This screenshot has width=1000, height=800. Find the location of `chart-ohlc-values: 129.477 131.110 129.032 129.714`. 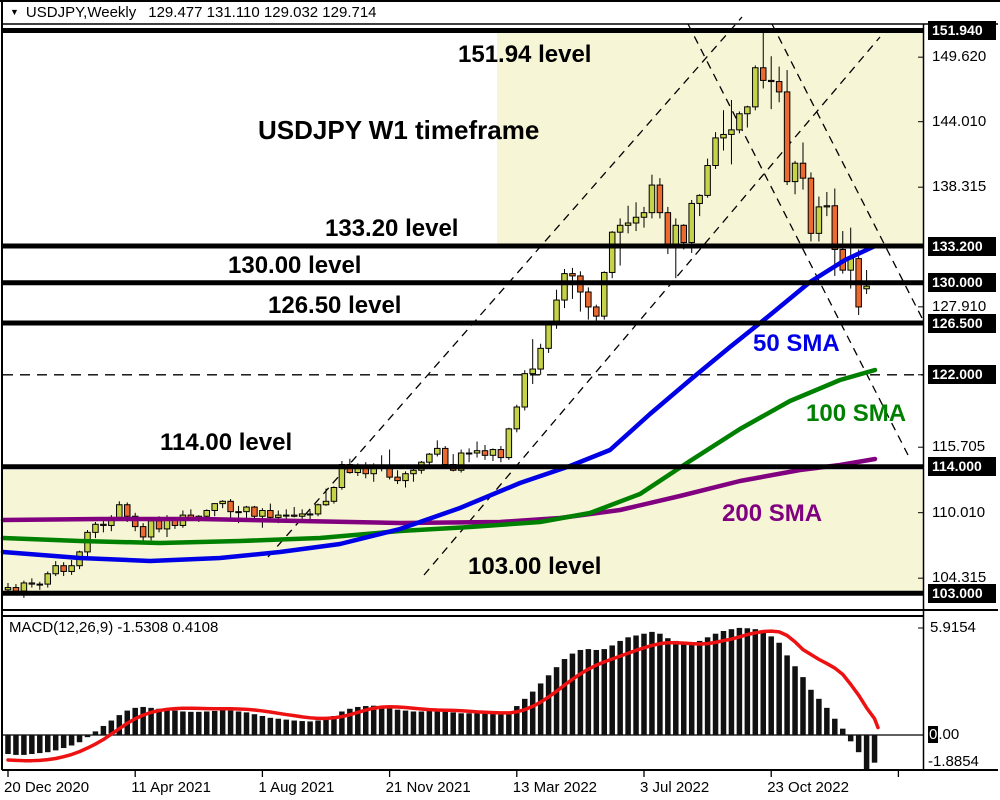

chart-ohlc-values: 129.477 131.110 129.032 129.714 is located at coordinates (262, 12).